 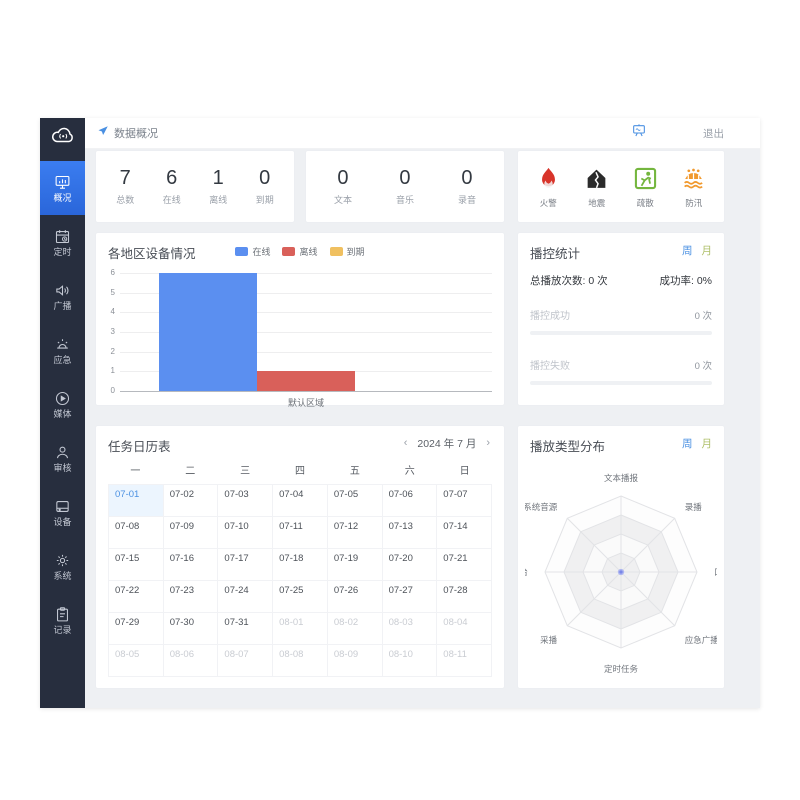 I want to click on stat-value: 6, so click(x=172, y=178).